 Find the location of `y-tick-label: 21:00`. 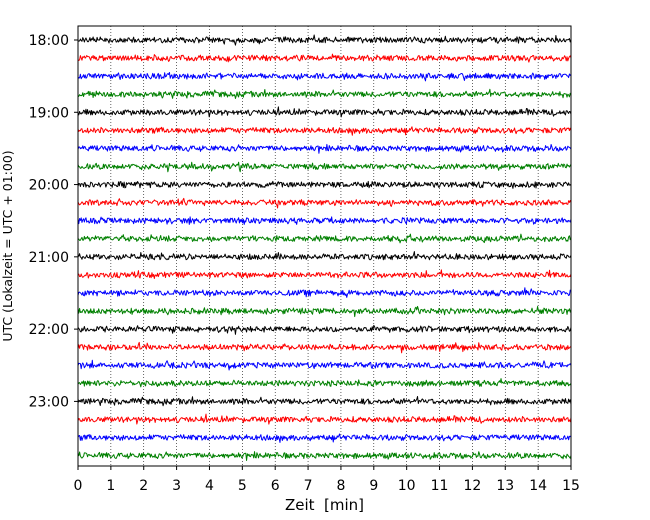

y-tick-label: 21:00 is located at coordinates (49, 258).